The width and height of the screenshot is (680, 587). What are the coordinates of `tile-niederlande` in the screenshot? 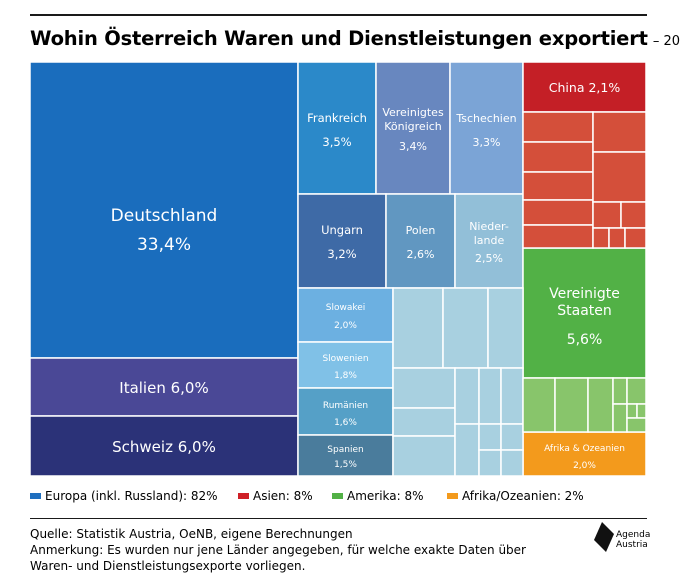 It's located at (489, 241).